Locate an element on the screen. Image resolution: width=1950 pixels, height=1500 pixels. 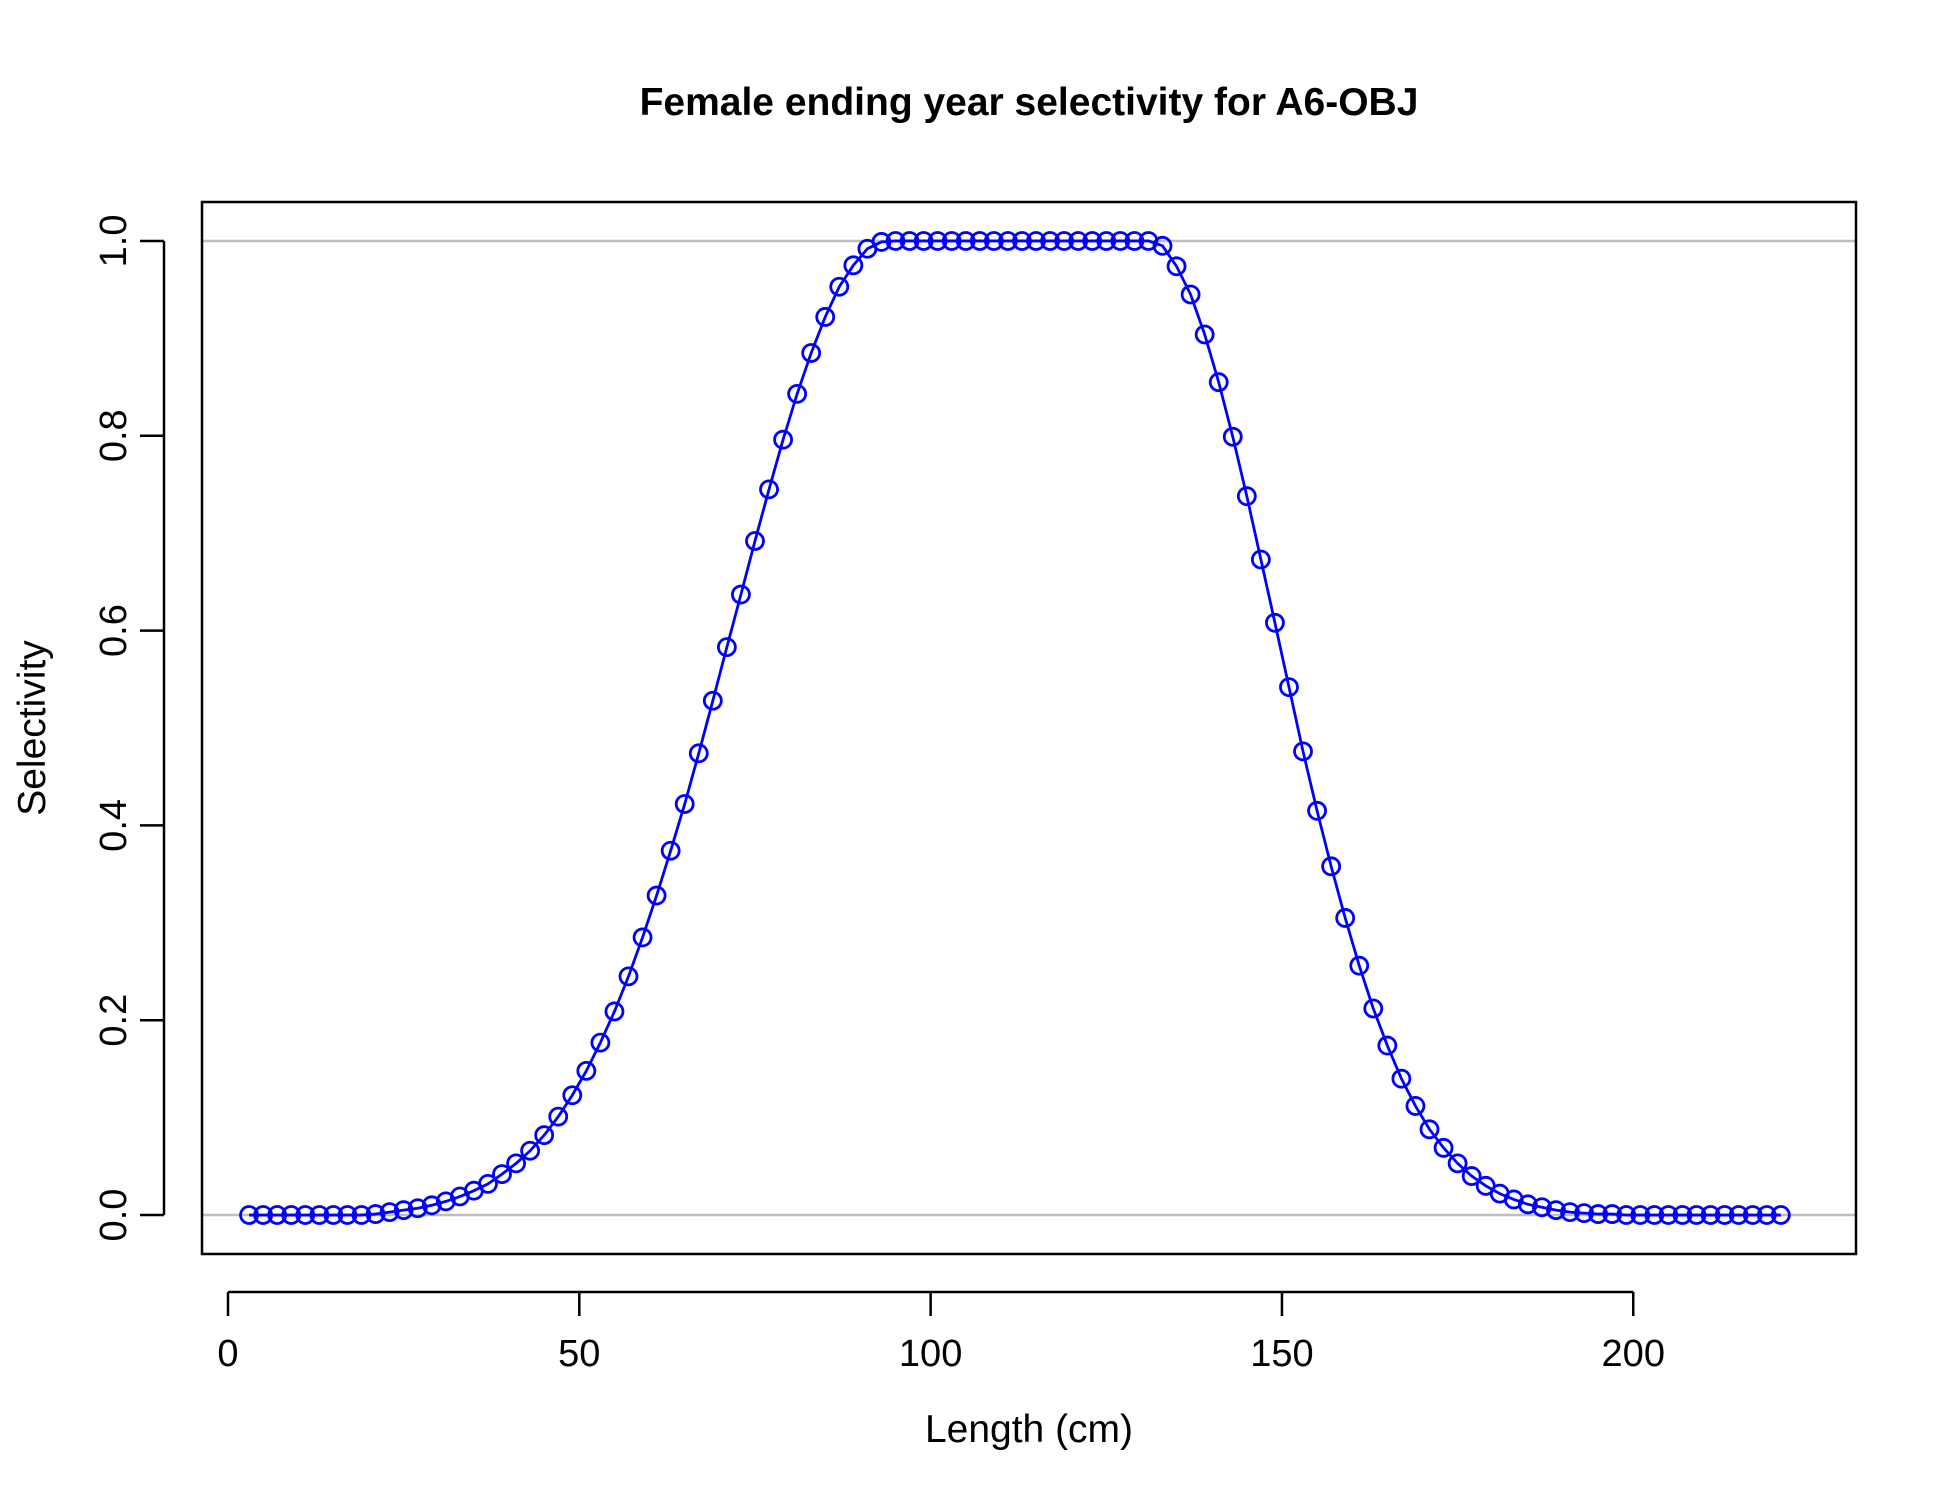
y-tick-label: 0.8 is located at coordinates (114, 435).